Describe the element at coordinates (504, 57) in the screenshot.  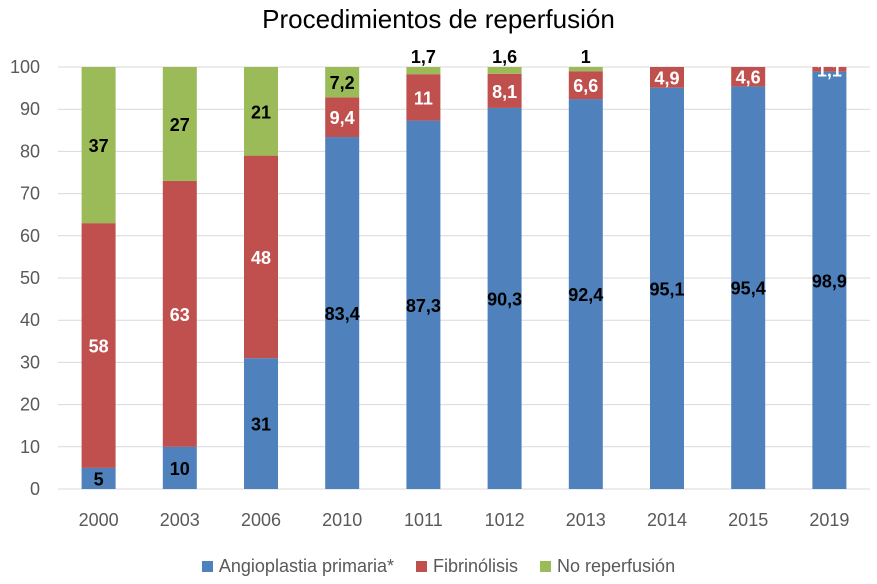
I see `data-label: 1,6` at that location.